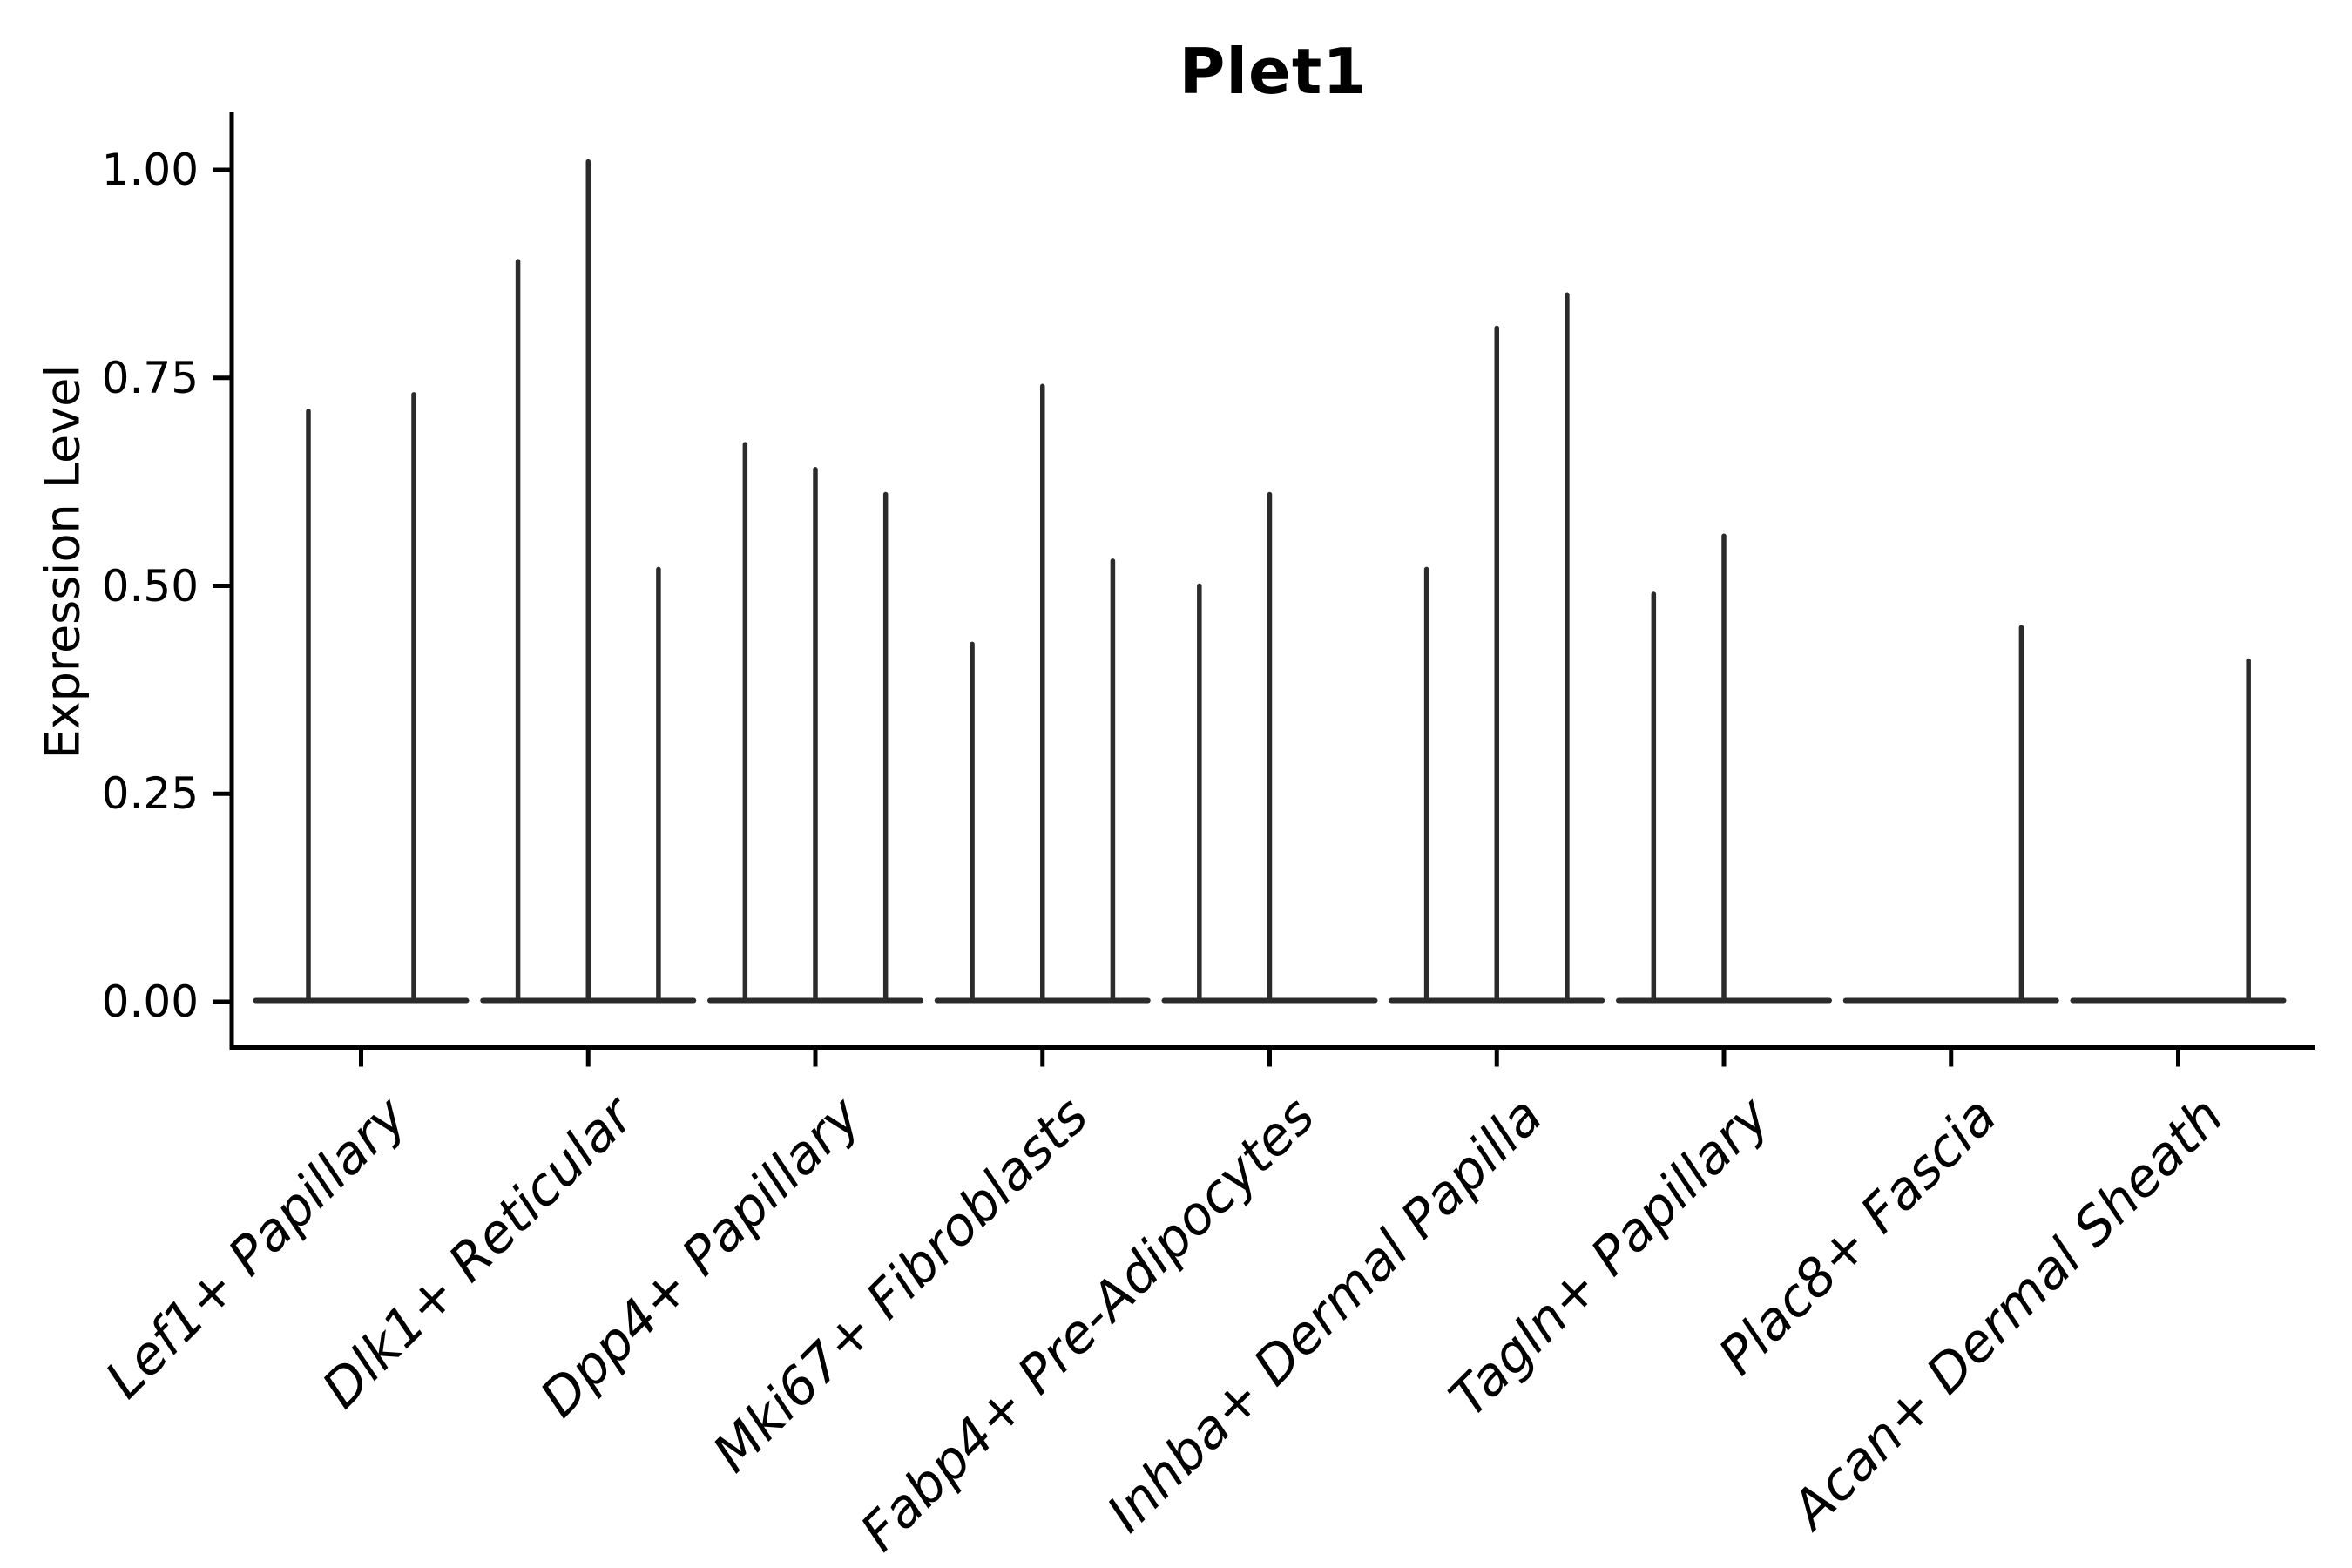 This screenshot has height=1568, width=2352. What do you see at coordinates (150, 1002) in the screenshot?
I see `y-tick-label: 0.00` at bounding box center [150, 1002].